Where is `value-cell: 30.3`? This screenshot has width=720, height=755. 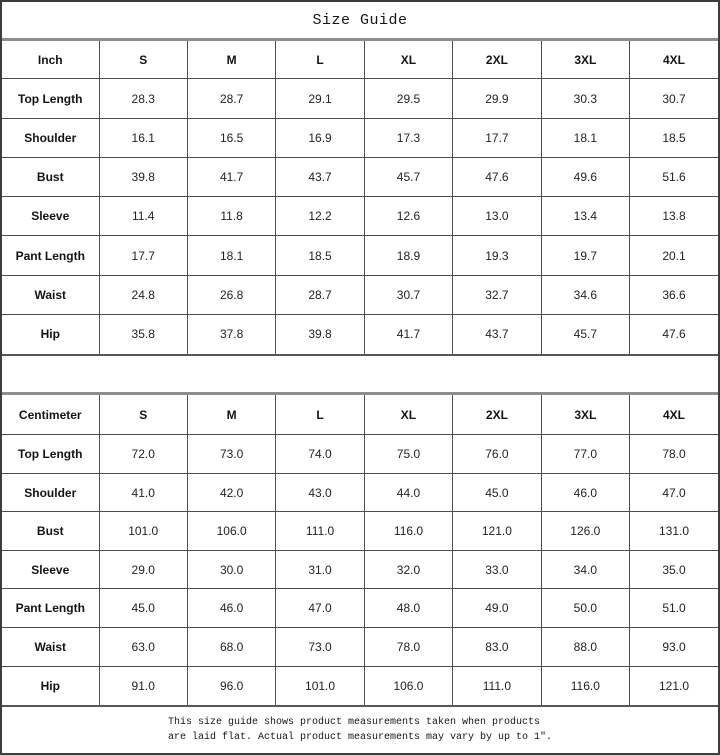 value-cell: 30.3 is located at coordinates (585, 98).